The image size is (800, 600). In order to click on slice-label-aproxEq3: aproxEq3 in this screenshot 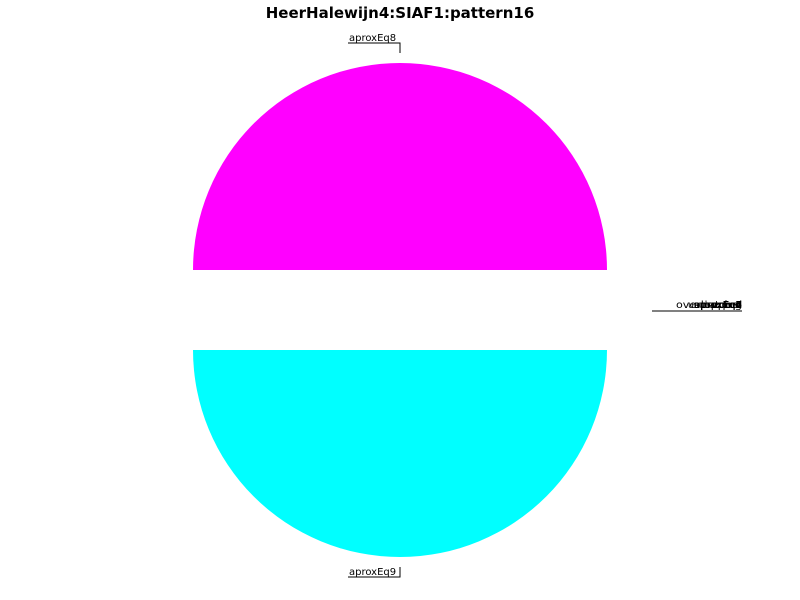, I will do `click(718, 305)`.